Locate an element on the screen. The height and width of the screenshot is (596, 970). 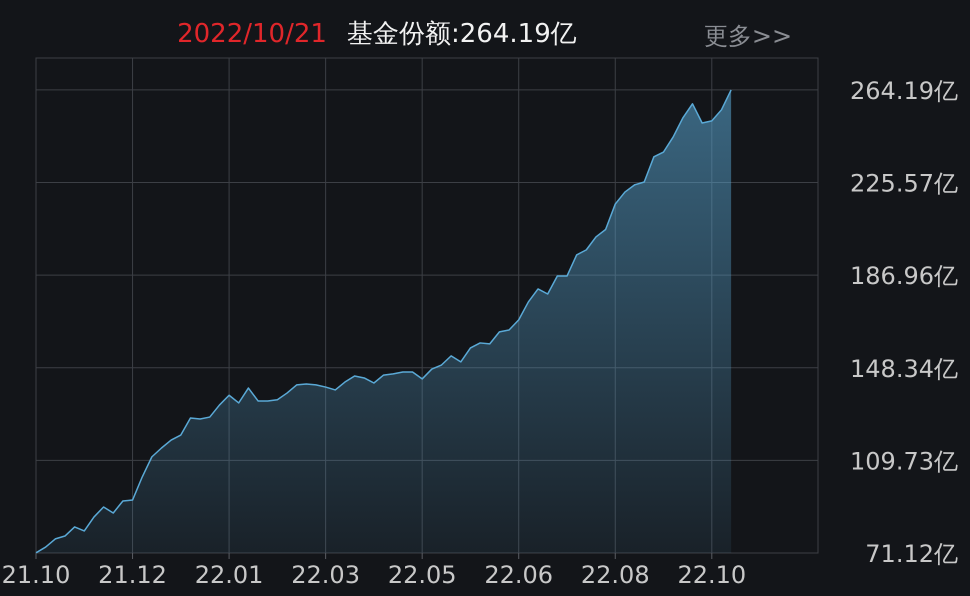
y-tick-label: 148.34亿 is located at coordinates (904, 368).